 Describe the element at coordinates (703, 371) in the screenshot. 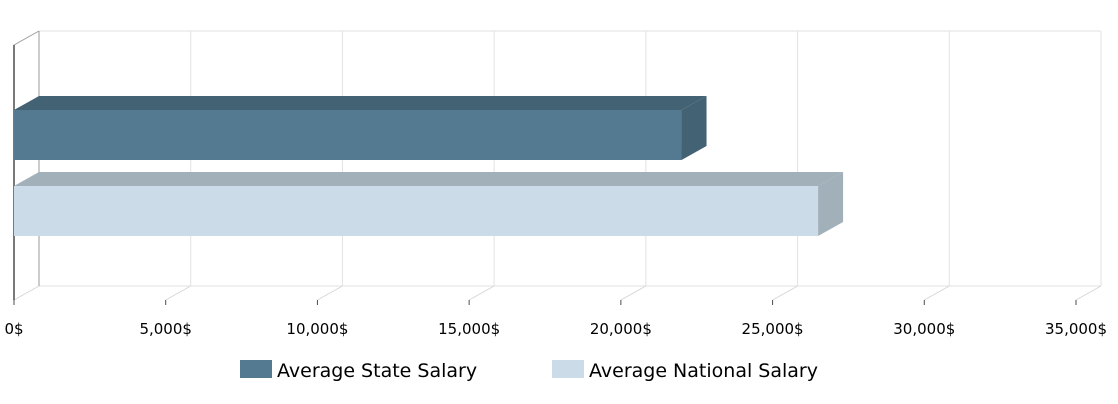

I see `legend-label: Average National Salary` at that location.